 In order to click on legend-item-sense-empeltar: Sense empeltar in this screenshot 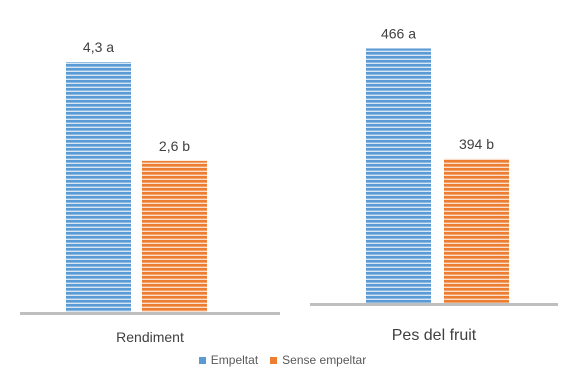, I will do `click(318, 360)`.